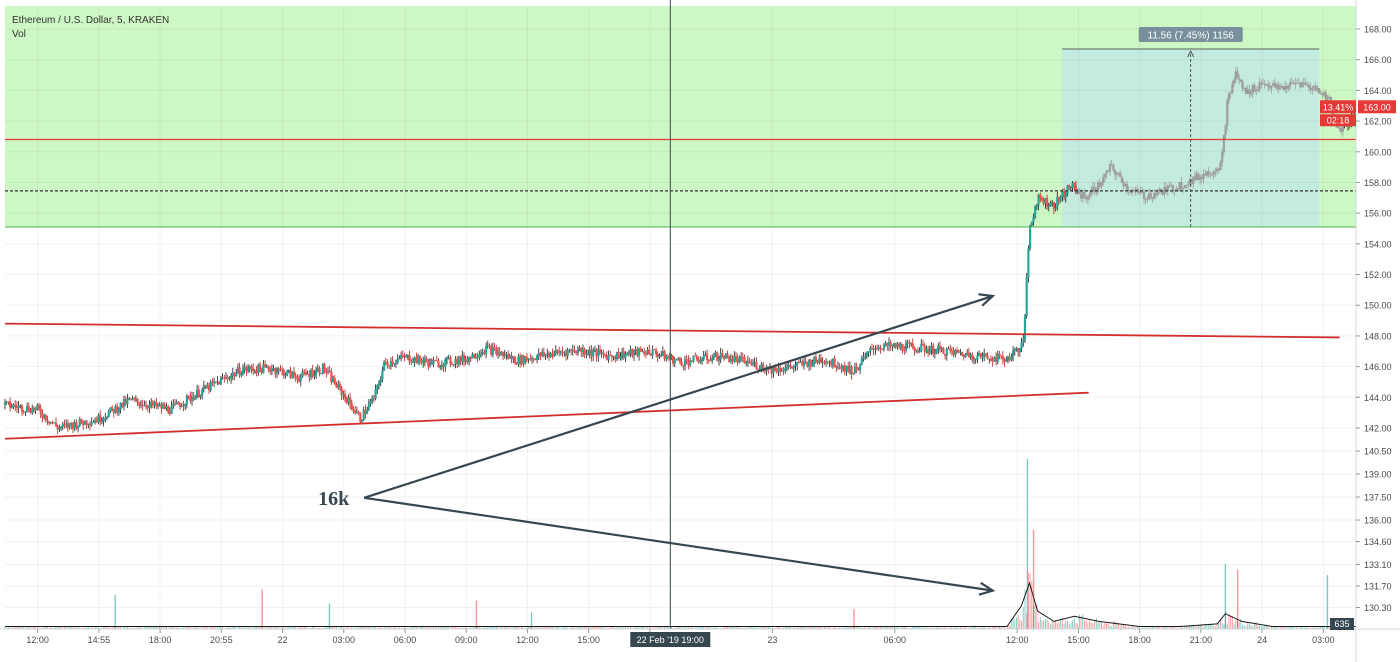  What do you see at coordinates (678, 544) in the screenshot?
I see `annotation-arrow-volume` at bounding box center [678, 544].